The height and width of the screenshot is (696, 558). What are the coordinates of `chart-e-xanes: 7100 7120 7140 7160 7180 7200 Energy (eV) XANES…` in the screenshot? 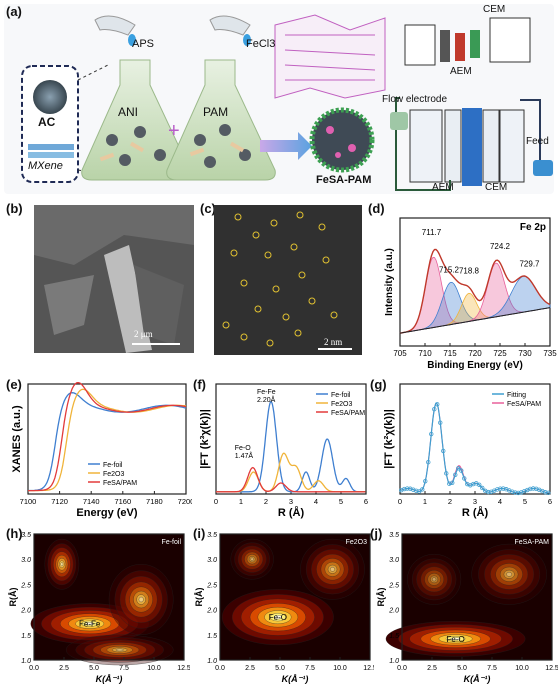 It's located at (101, 450).